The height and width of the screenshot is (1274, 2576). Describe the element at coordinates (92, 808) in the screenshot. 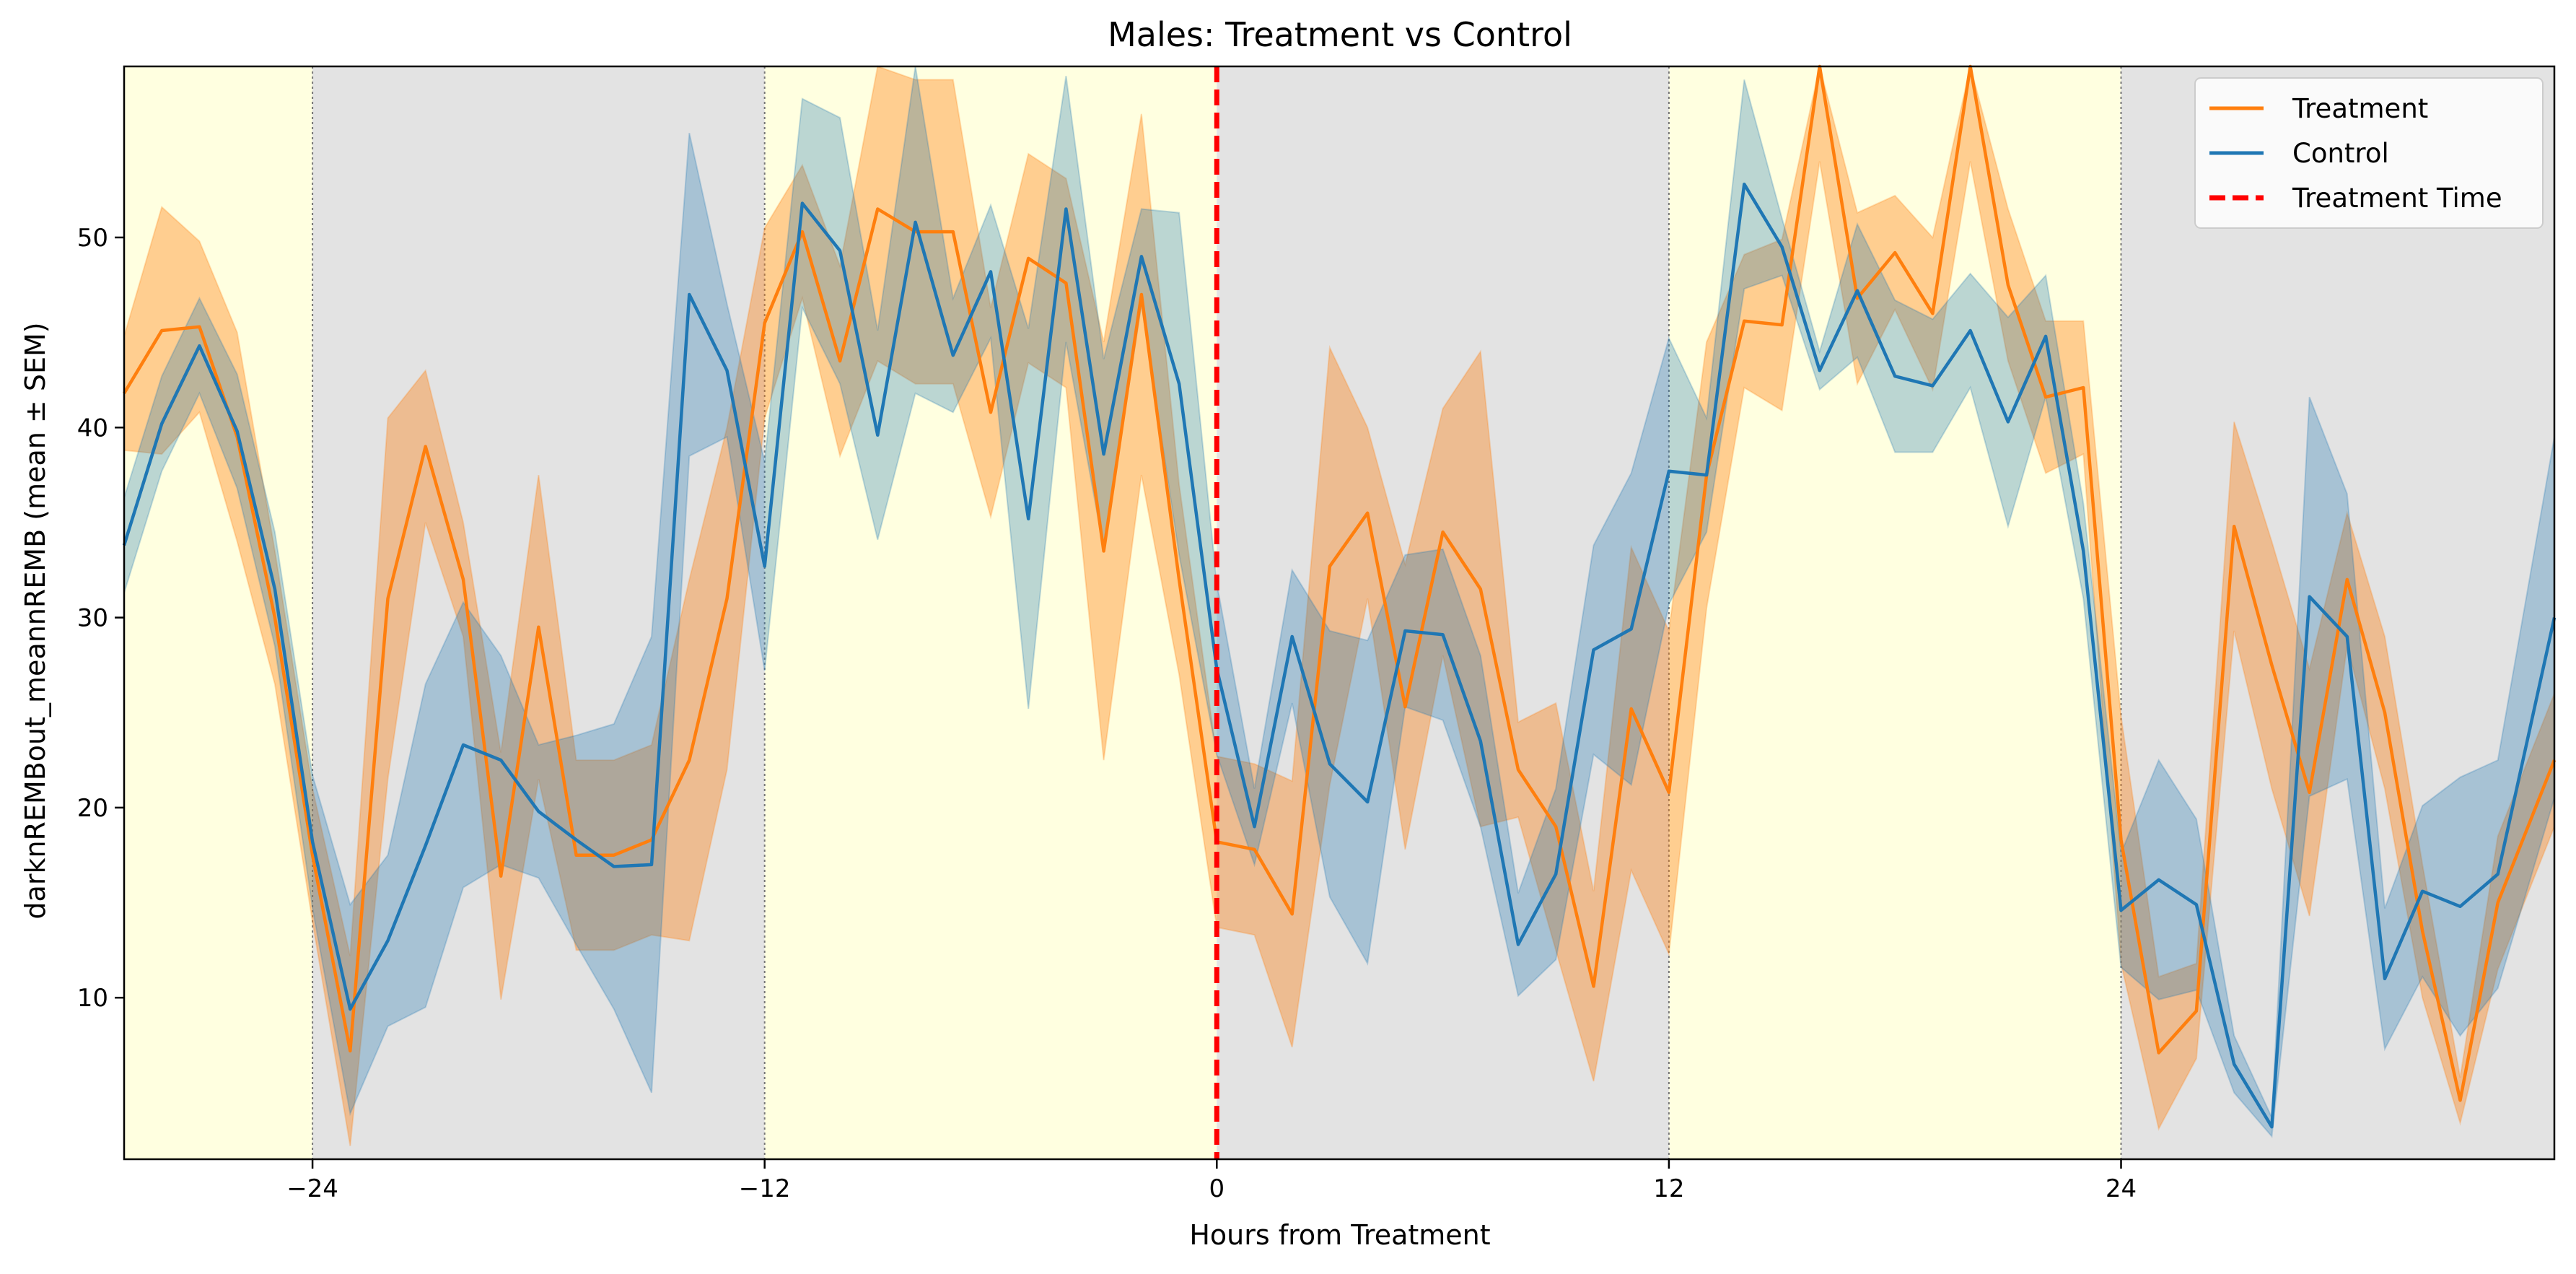

I see `y-tick-label: 20` at that location.